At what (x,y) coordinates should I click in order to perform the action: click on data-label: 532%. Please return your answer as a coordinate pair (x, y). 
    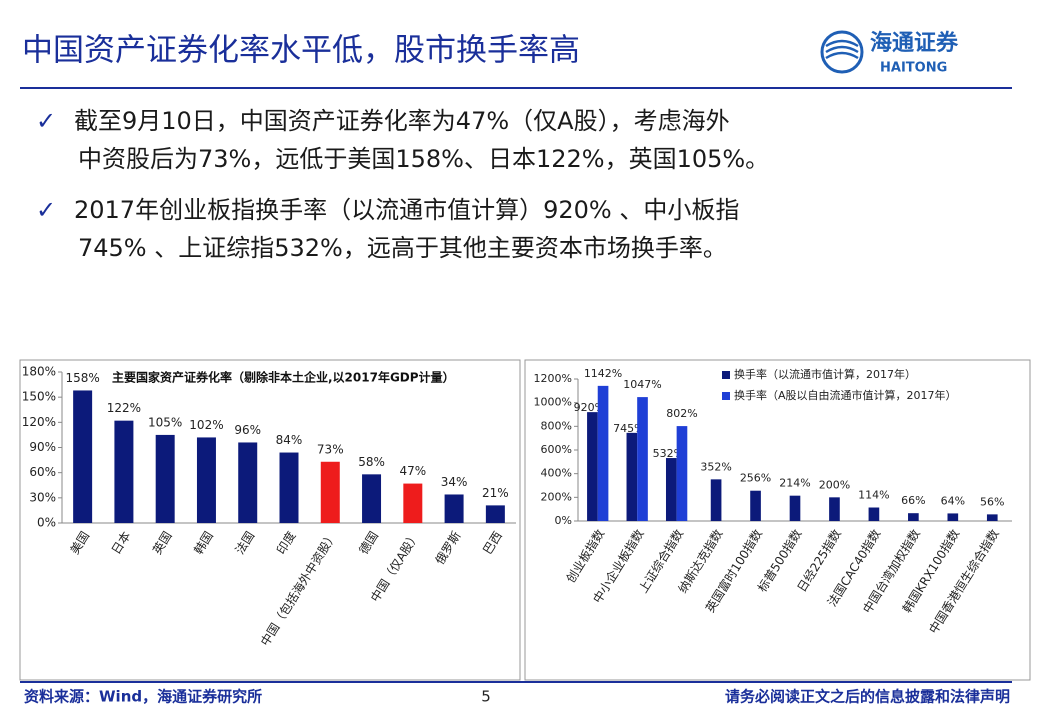
    Looking at the image, I should click on (668, 453).